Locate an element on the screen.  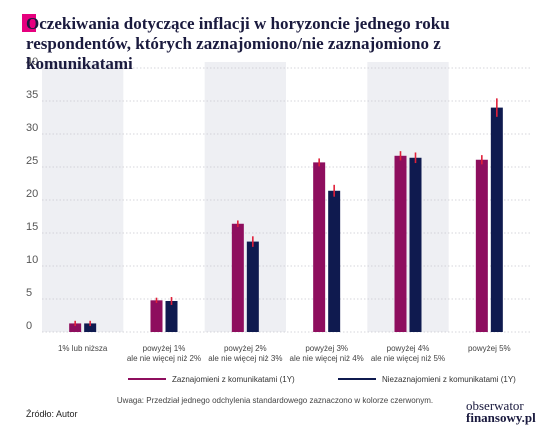
y-tick-label: 35 is located at coordinates (32, 95).